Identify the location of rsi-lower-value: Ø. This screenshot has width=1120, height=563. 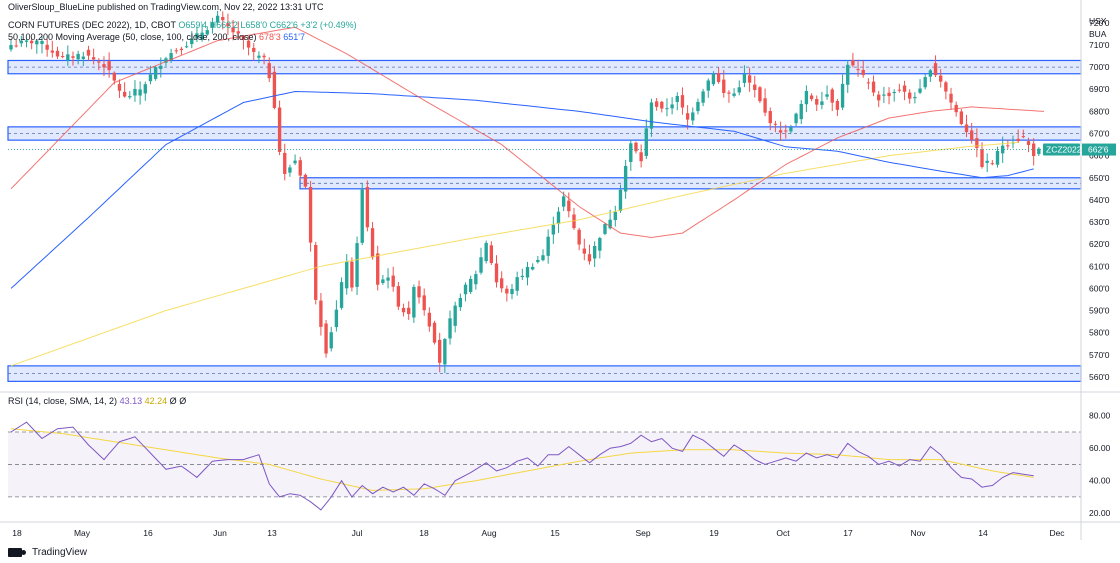
(183, 401).